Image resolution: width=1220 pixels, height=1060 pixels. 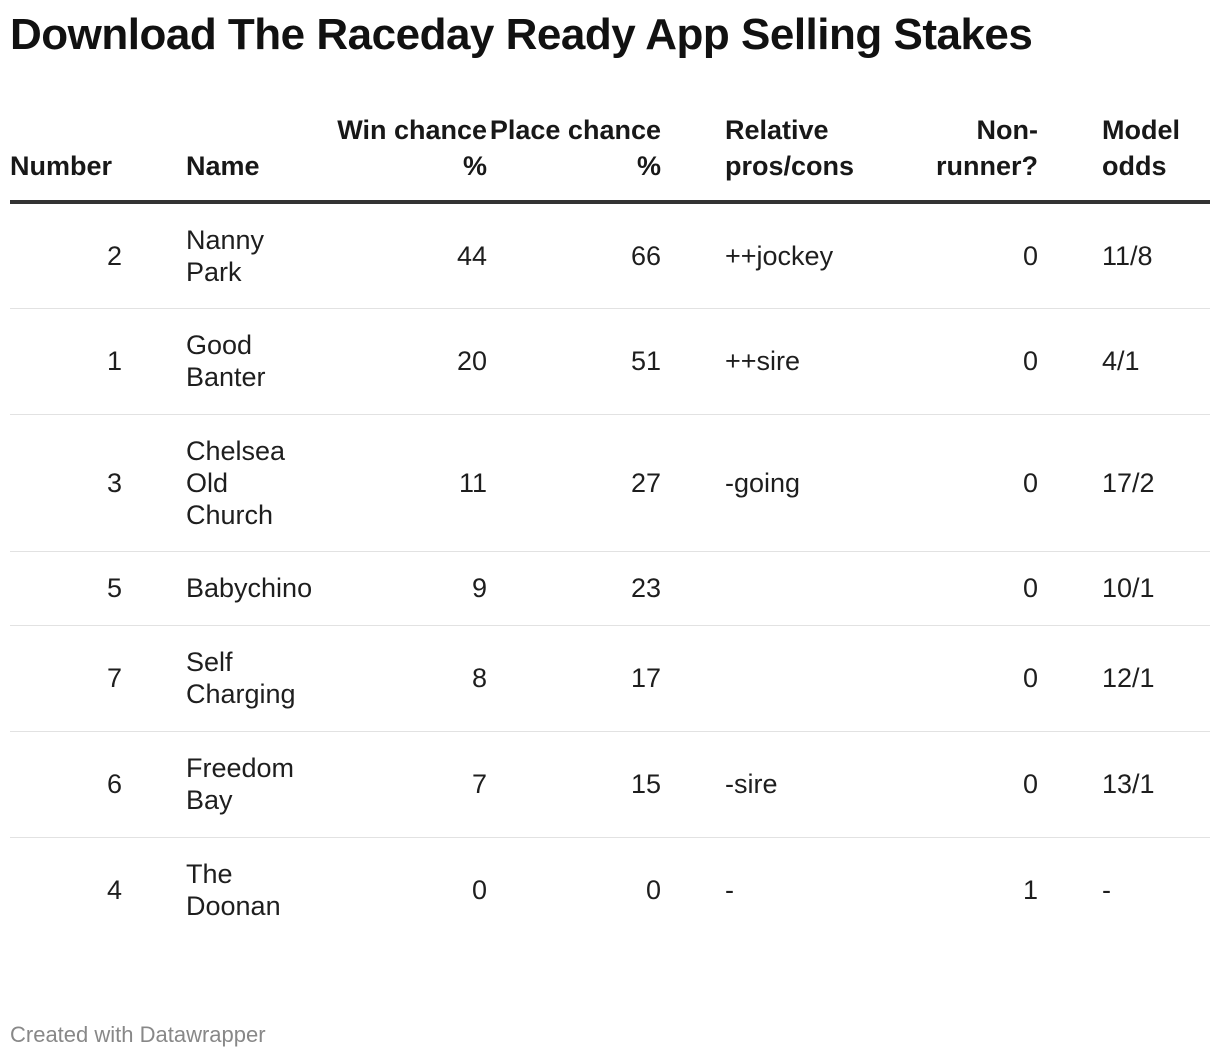 What do you see at coordinates (253, 255) in the screenshot?
I see `cell-name: Nanny Park` at bounding box center [253, 255].